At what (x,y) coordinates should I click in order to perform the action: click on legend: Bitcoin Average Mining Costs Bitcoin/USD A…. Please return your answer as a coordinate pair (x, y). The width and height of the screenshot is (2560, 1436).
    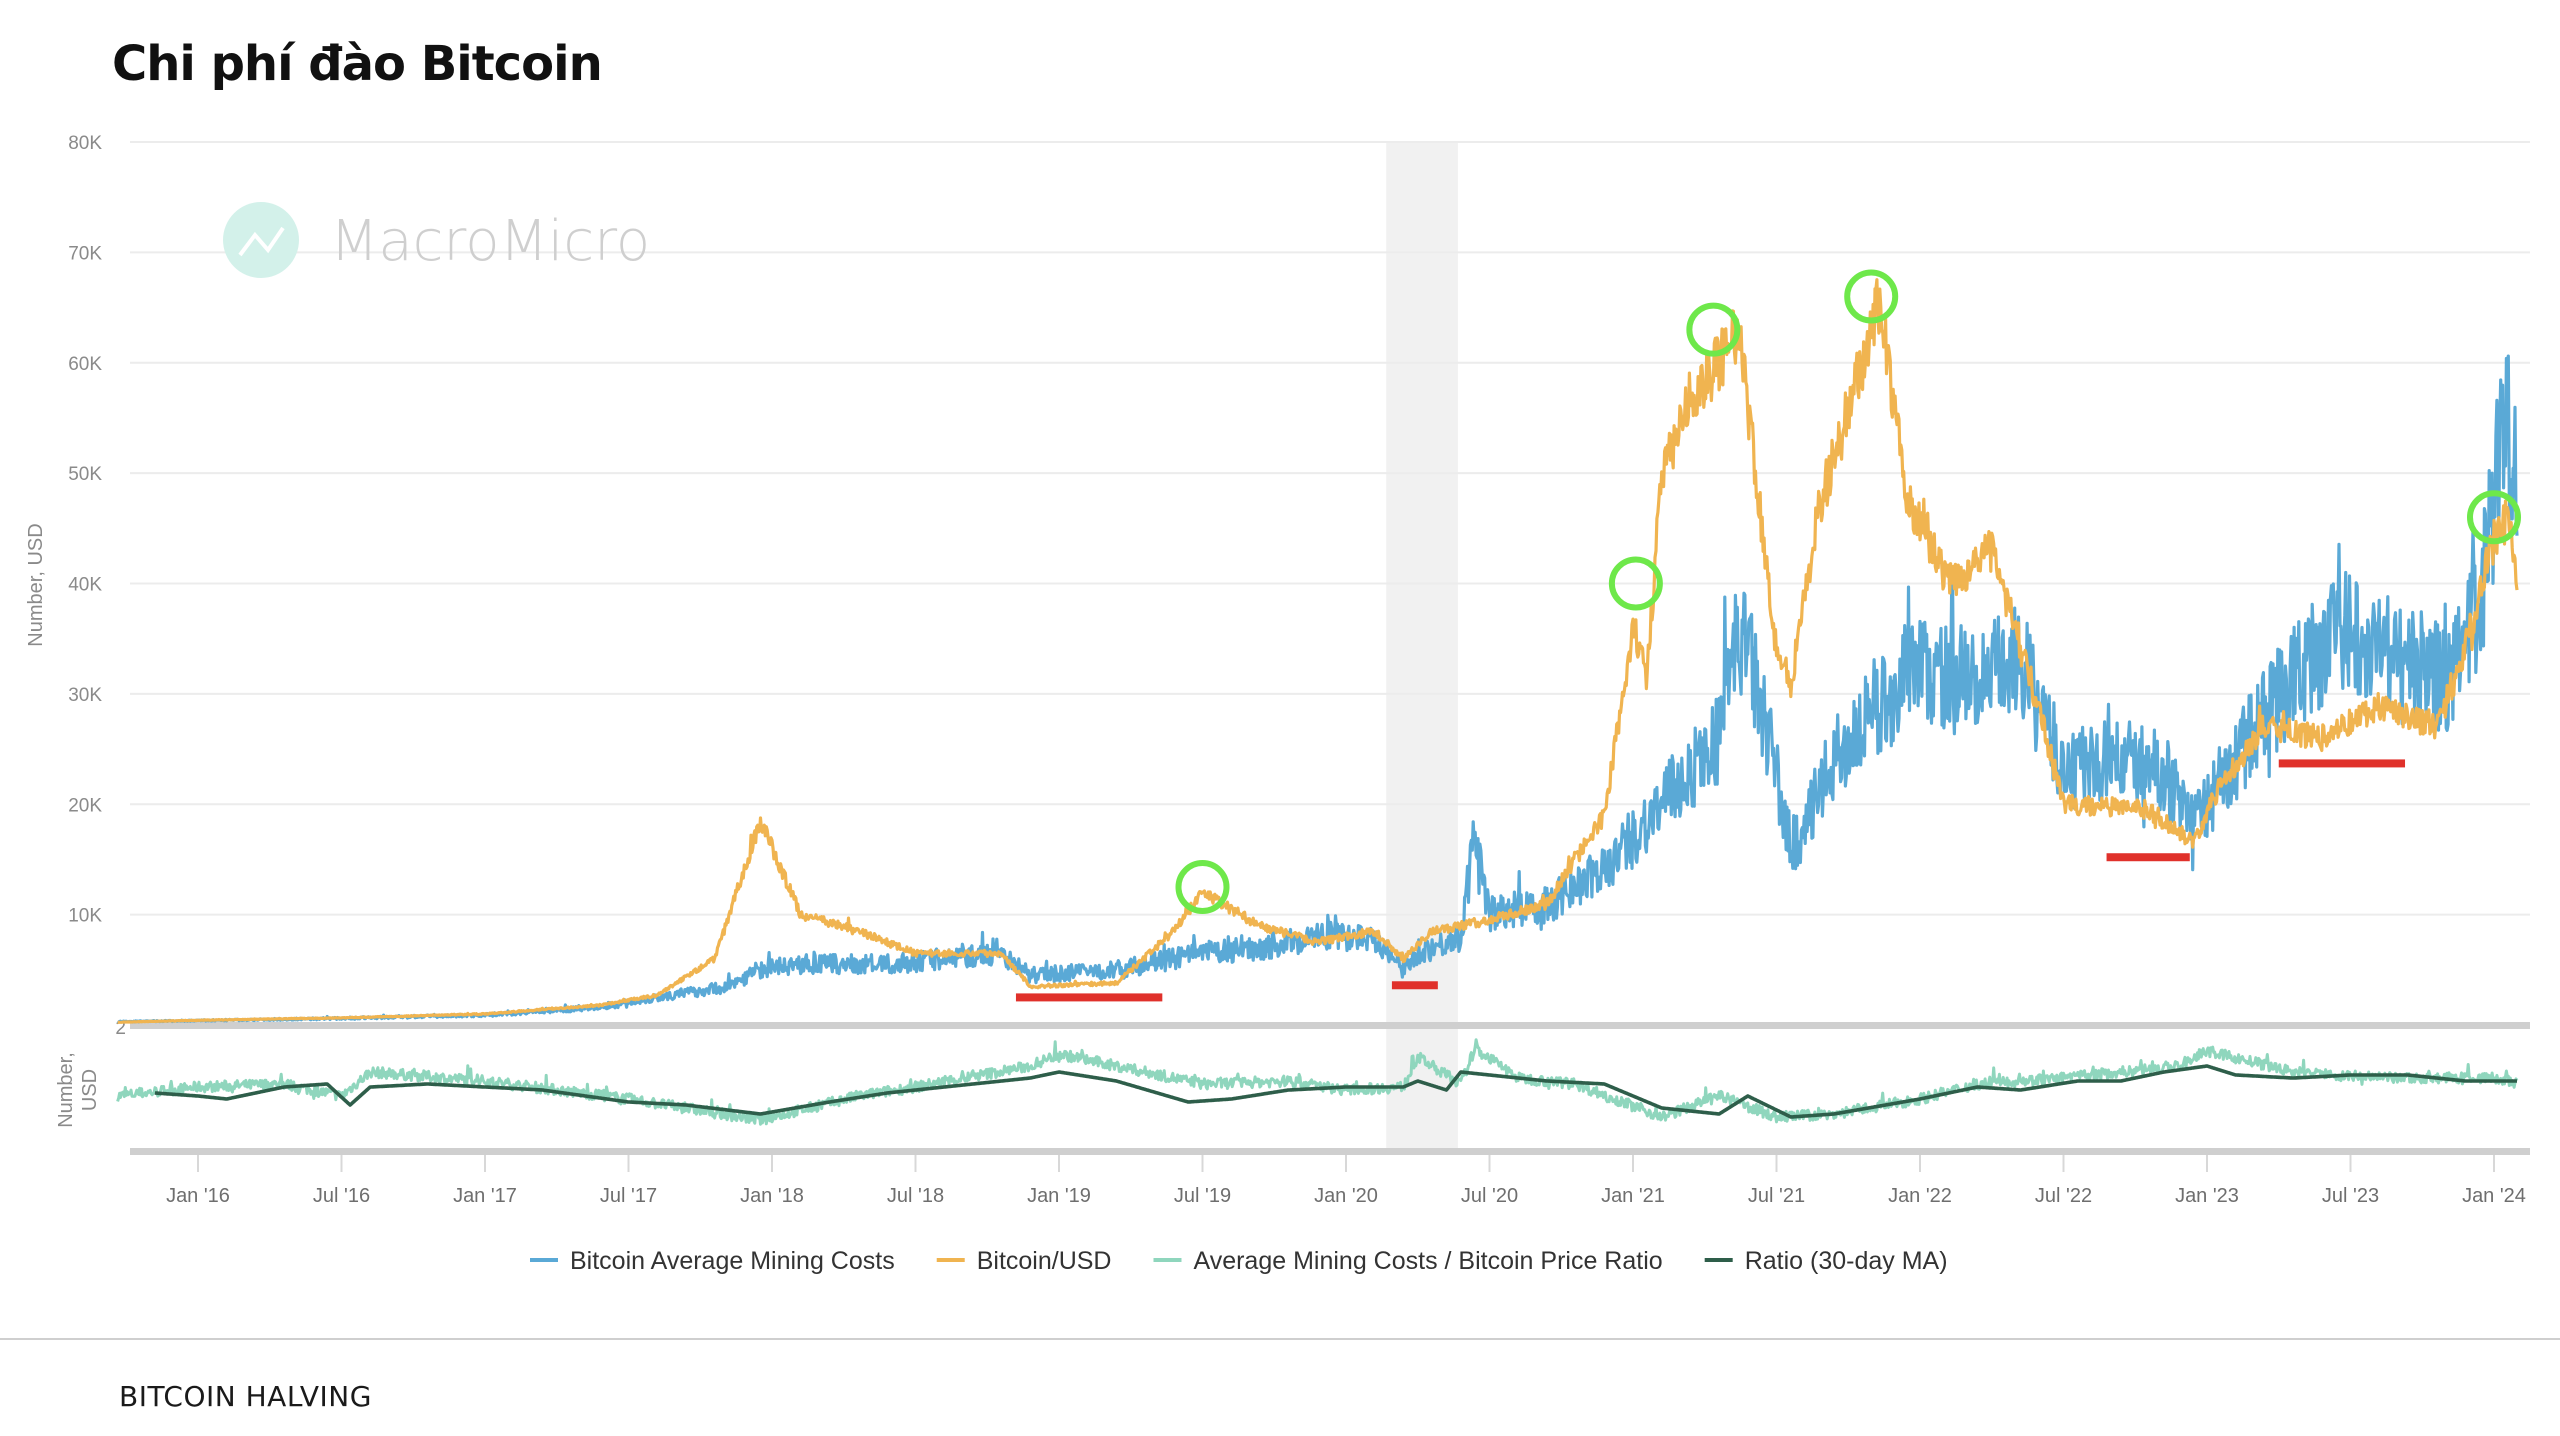
    Looking at the image, I should click on (1239, 1261).